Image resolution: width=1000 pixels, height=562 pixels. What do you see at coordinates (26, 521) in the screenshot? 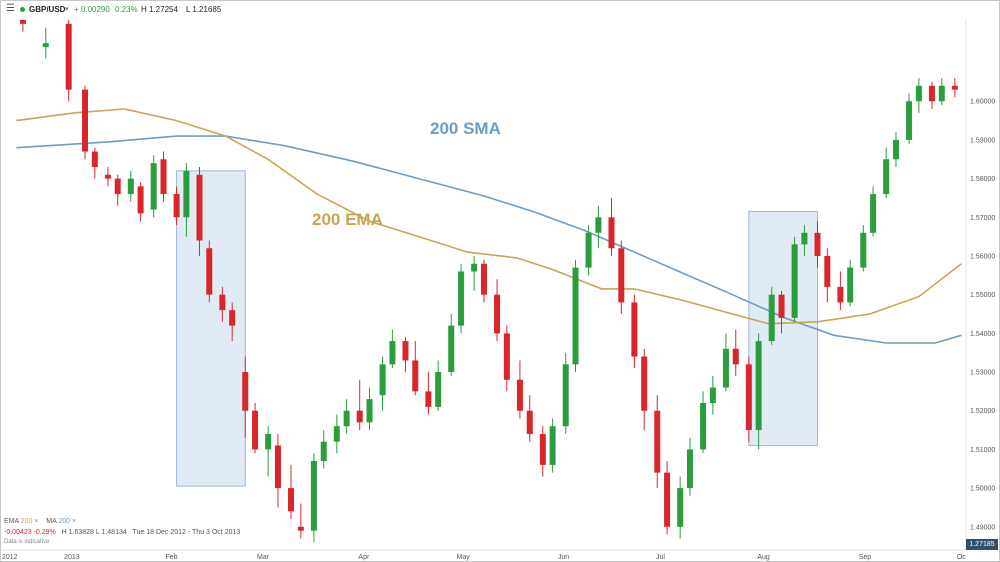
I see `ema-period: 200` at bounding box center [26, 521].